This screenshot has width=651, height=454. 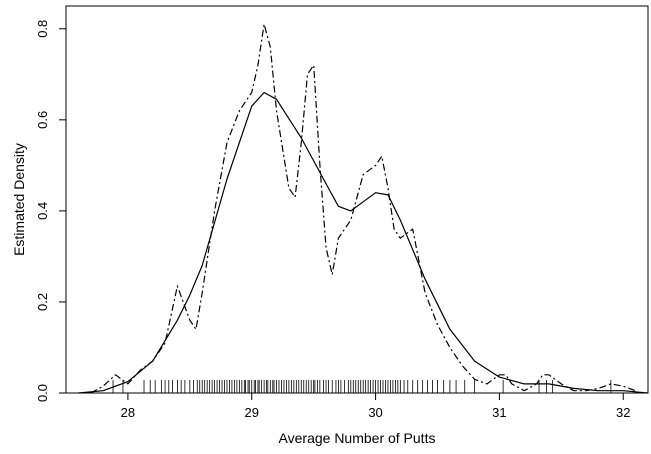 I want to click on y-tick-label: 0.6, so click(x=42, y=120).